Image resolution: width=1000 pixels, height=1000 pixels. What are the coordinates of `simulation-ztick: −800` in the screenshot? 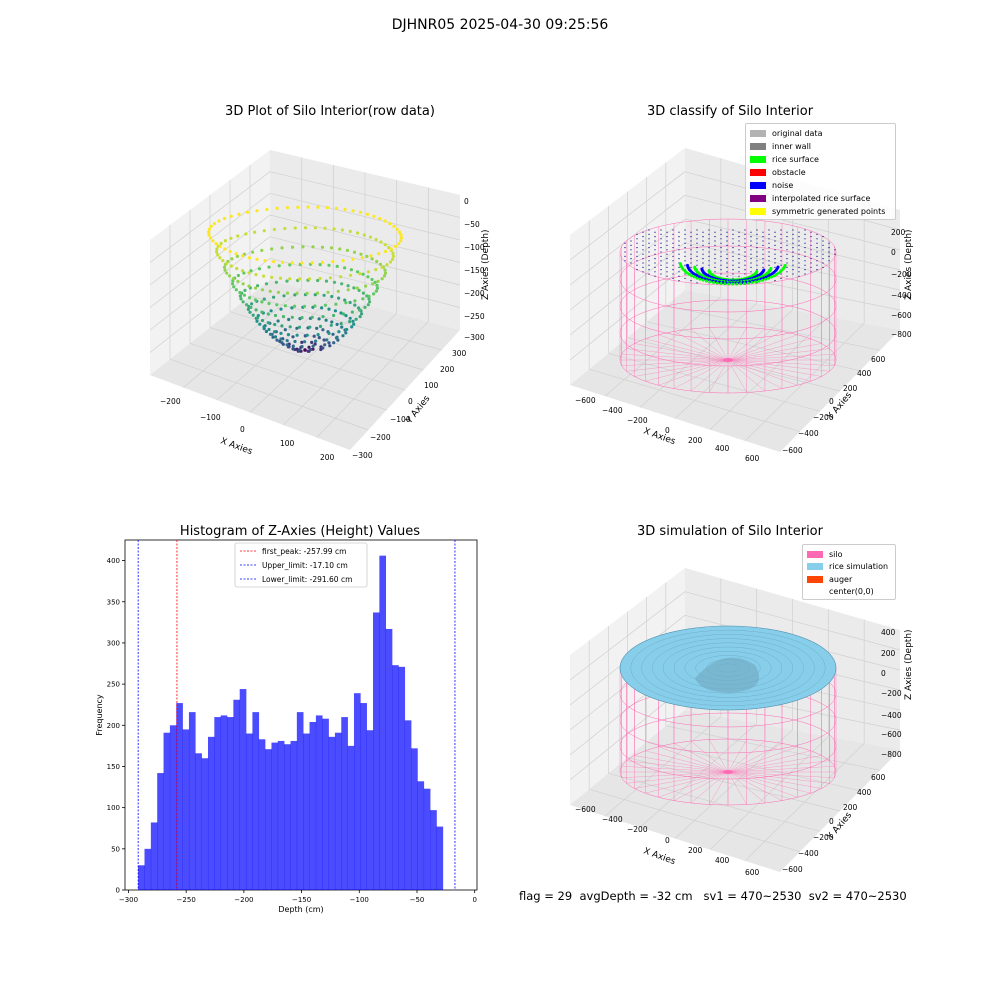 It's located at (891, 754).